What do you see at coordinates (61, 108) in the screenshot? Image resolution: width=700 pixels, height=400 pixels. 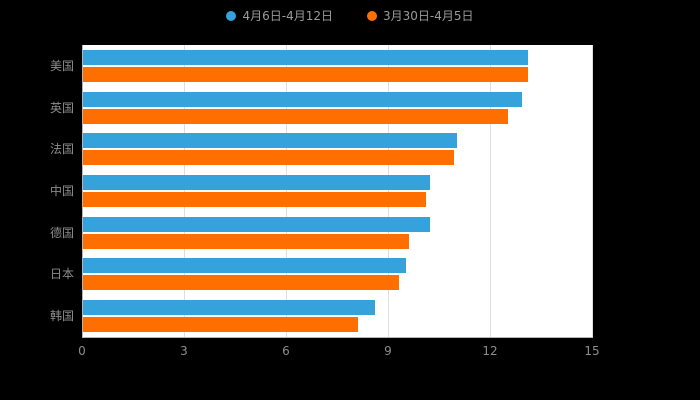 I see `y-category-label: 英国` at bounding box center [61, 108].